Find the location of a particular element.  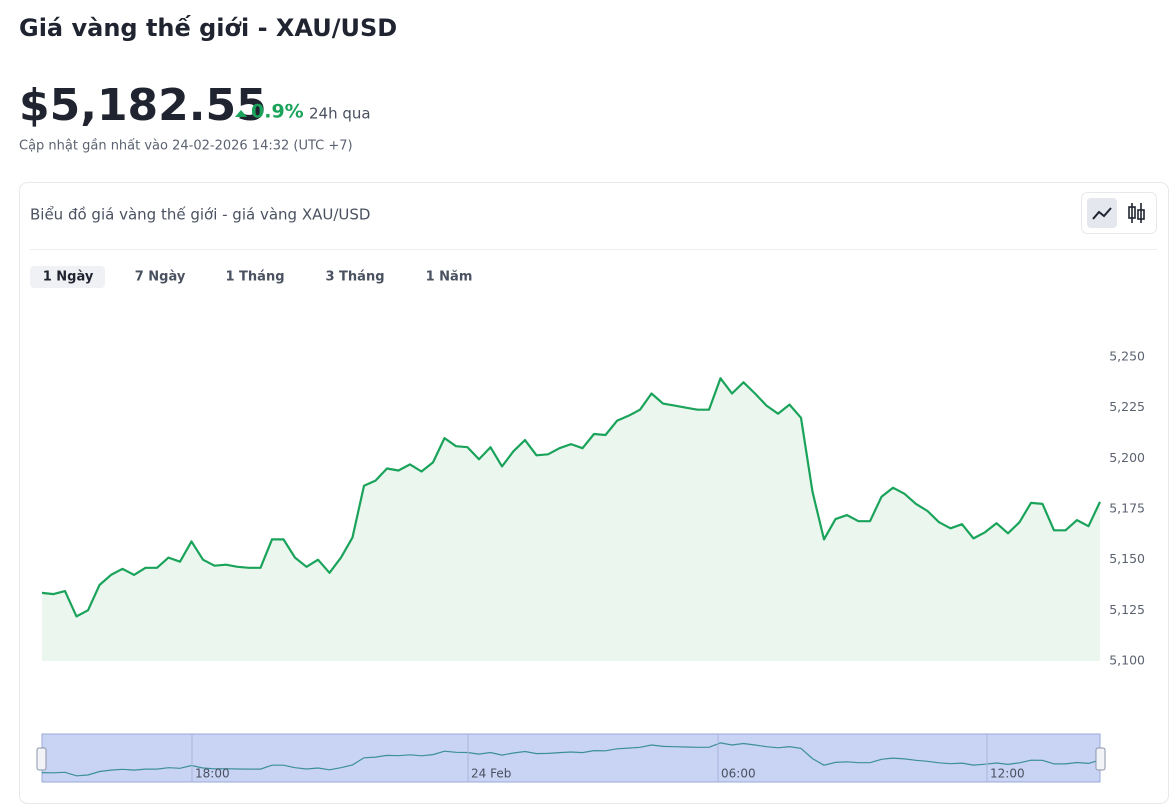

navigator is located at coordinates (571, 758).